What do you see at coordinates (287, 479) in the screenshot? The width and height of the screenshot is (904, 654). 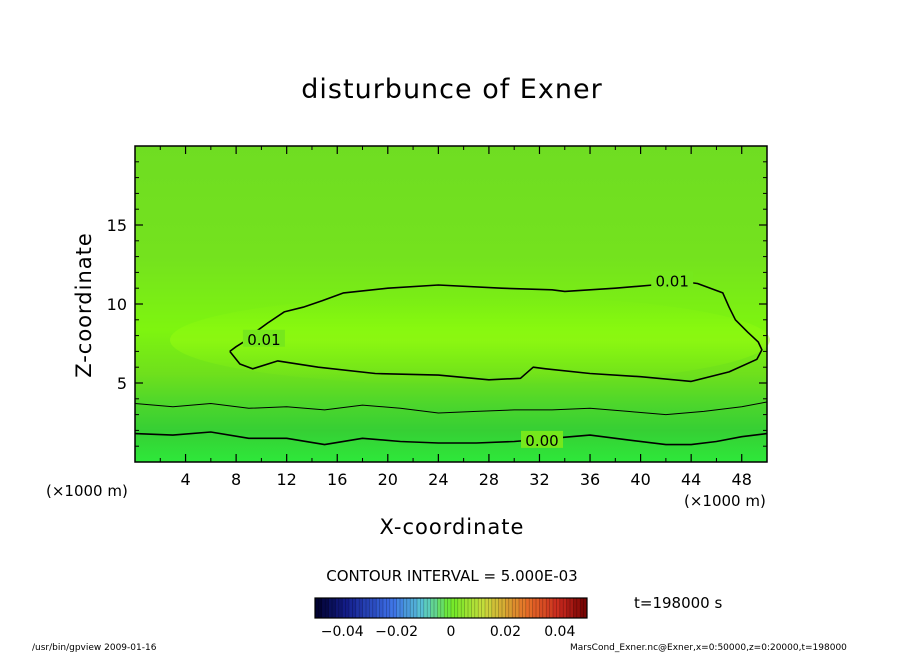 I see `x-tick-label-2: 12` at bounding box center [287, 479].